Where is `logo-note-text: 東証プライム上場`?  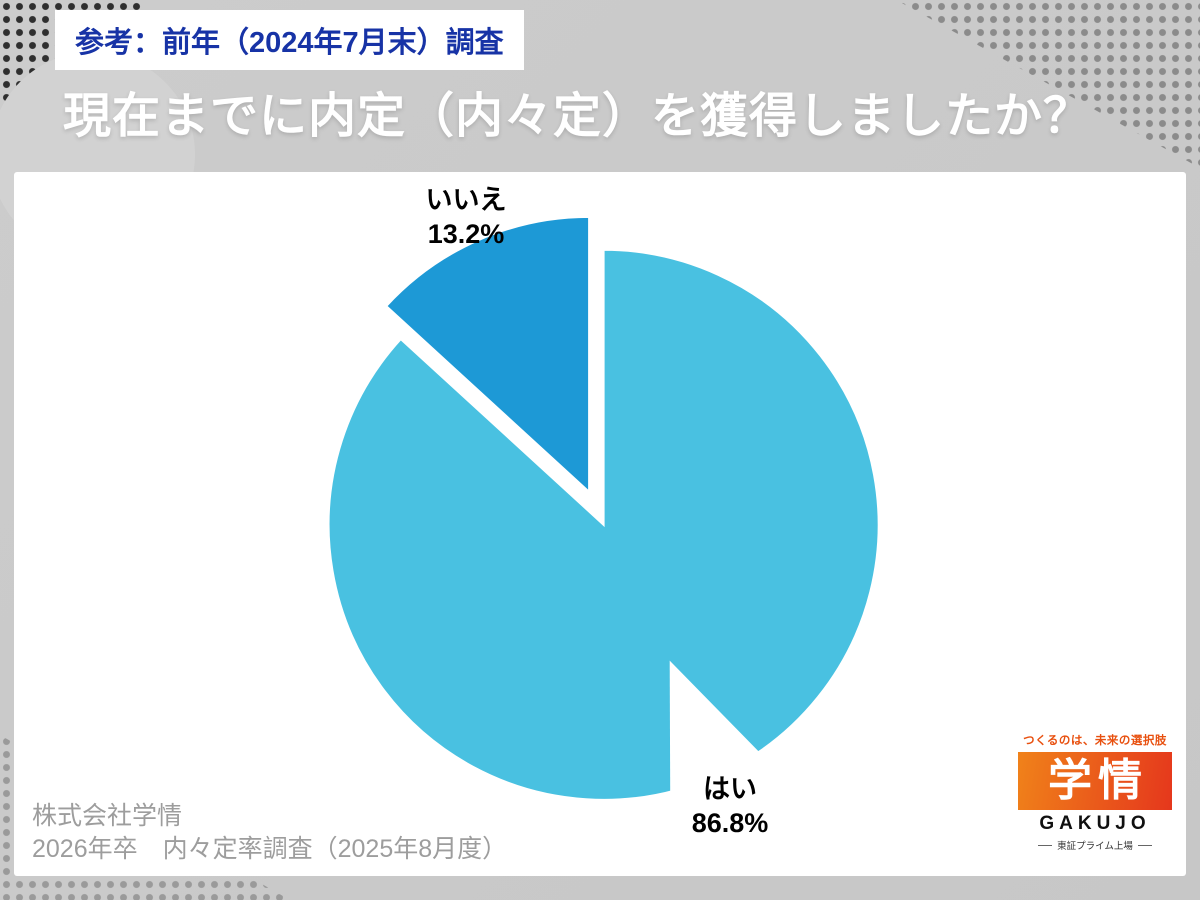
logo-note-text: 東証プライム上場 is located at coordinates (1095, 846).